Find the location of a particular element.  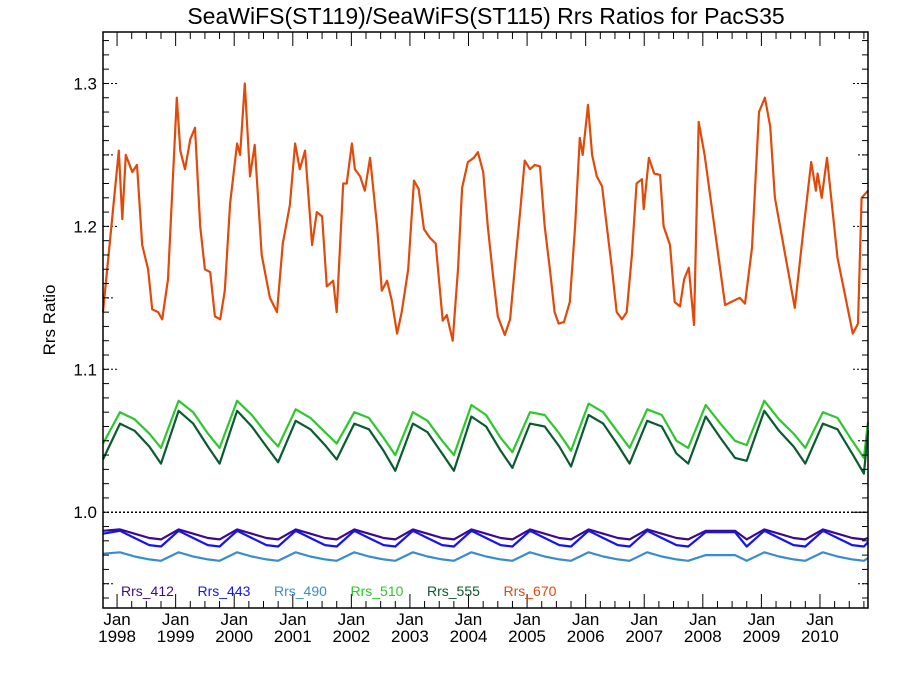

legend-entry-rrs-412: Rrs_412 is located at coordinates (147, 591).